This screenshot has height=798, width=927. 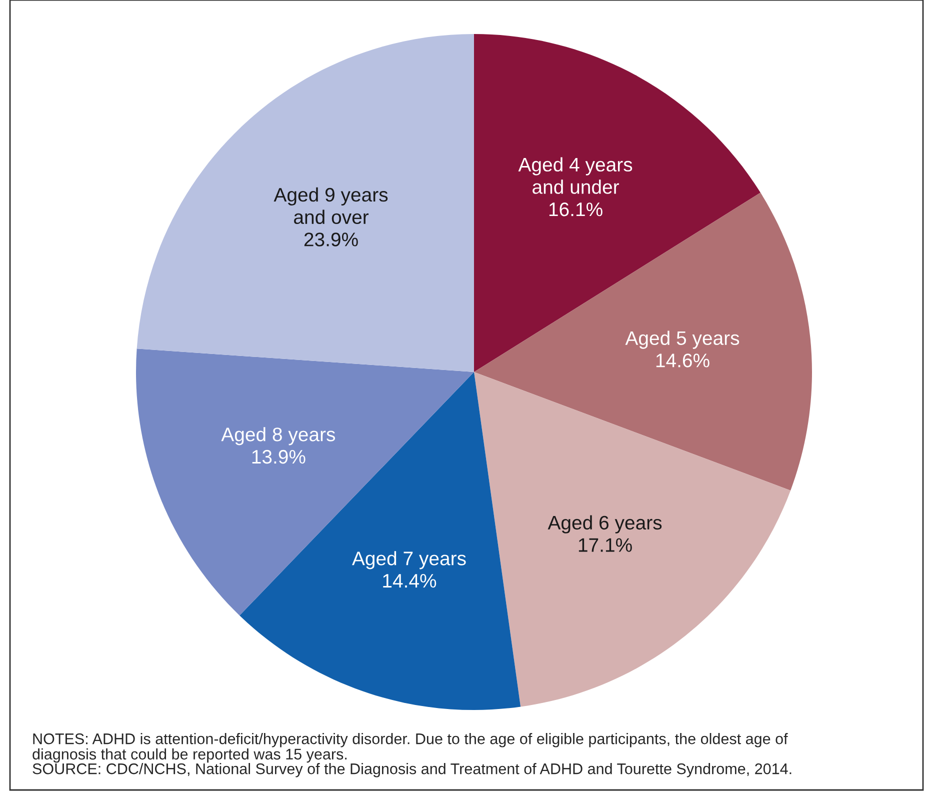 I want to click on slice-label: Aged 5 years, so click(x=682, y=339).